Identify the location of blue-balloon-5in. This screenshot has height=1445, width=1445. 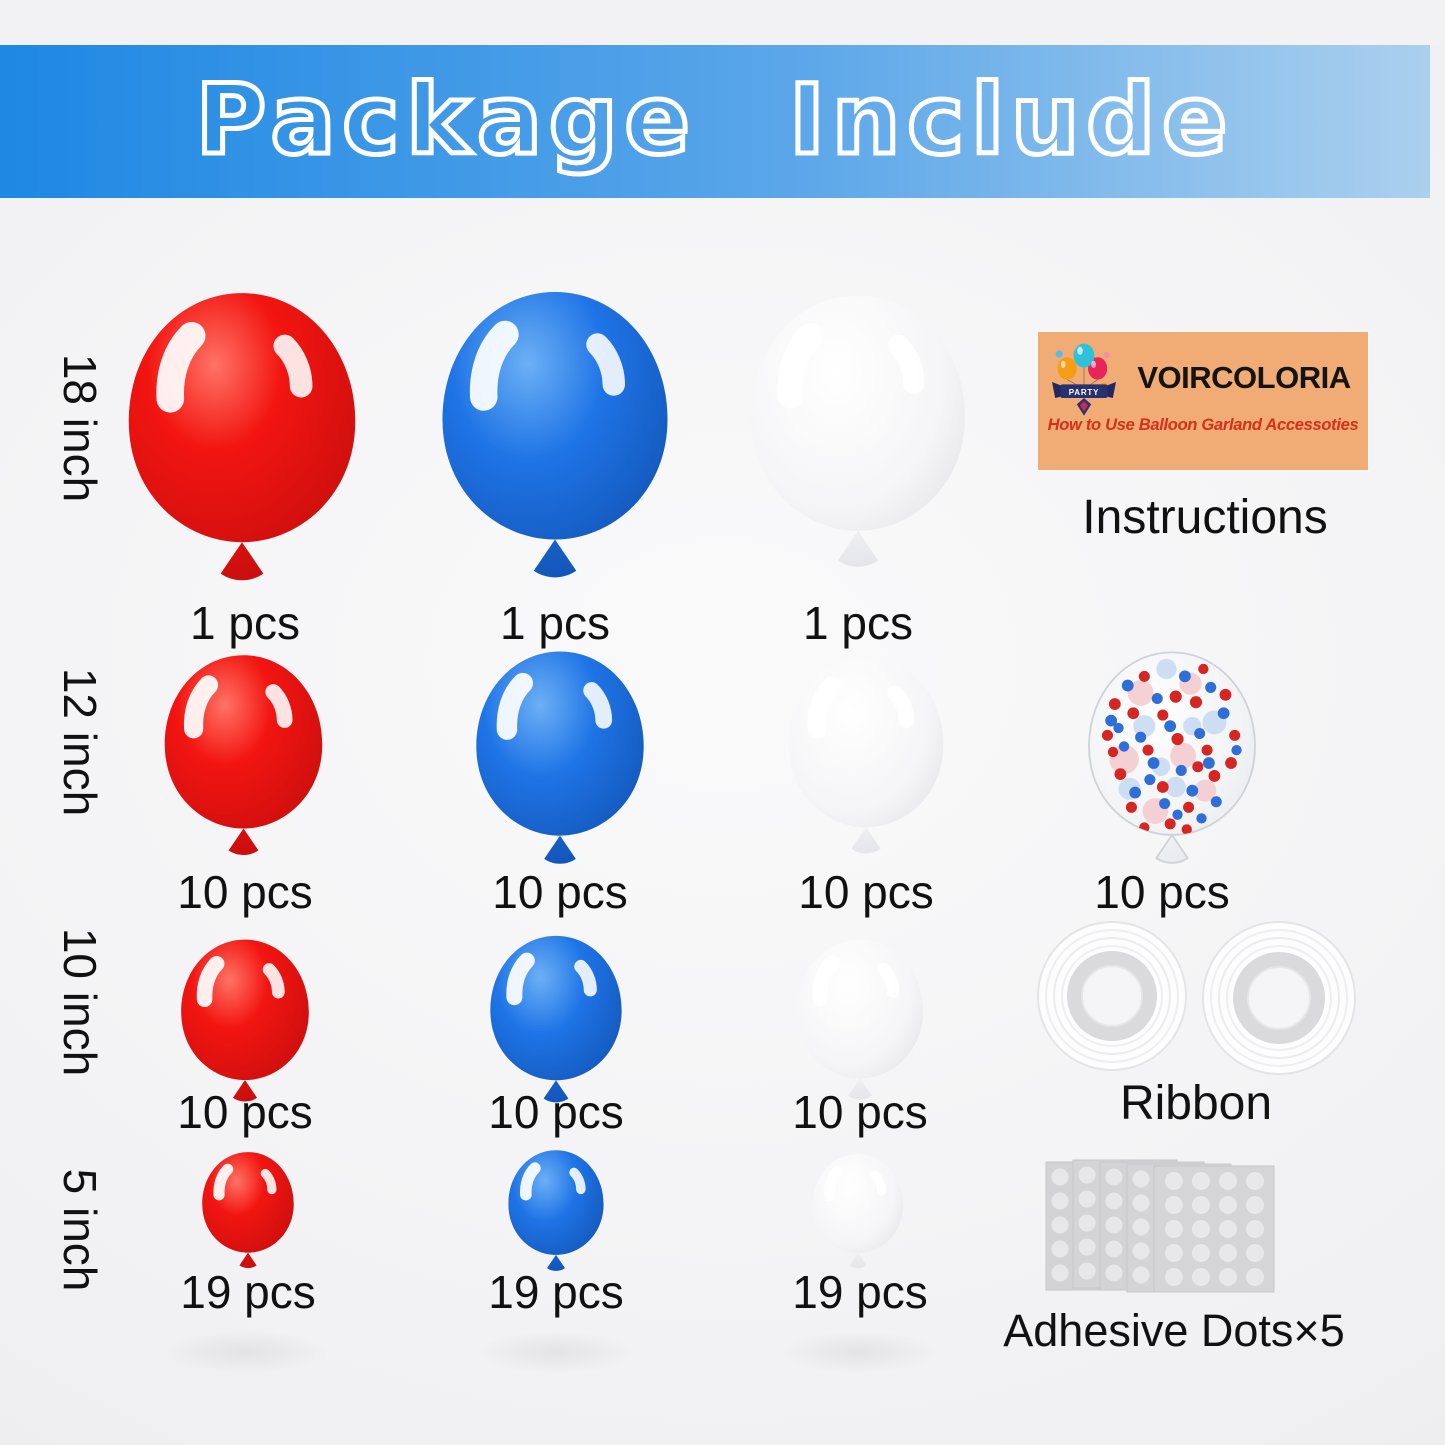
(556, 1210).